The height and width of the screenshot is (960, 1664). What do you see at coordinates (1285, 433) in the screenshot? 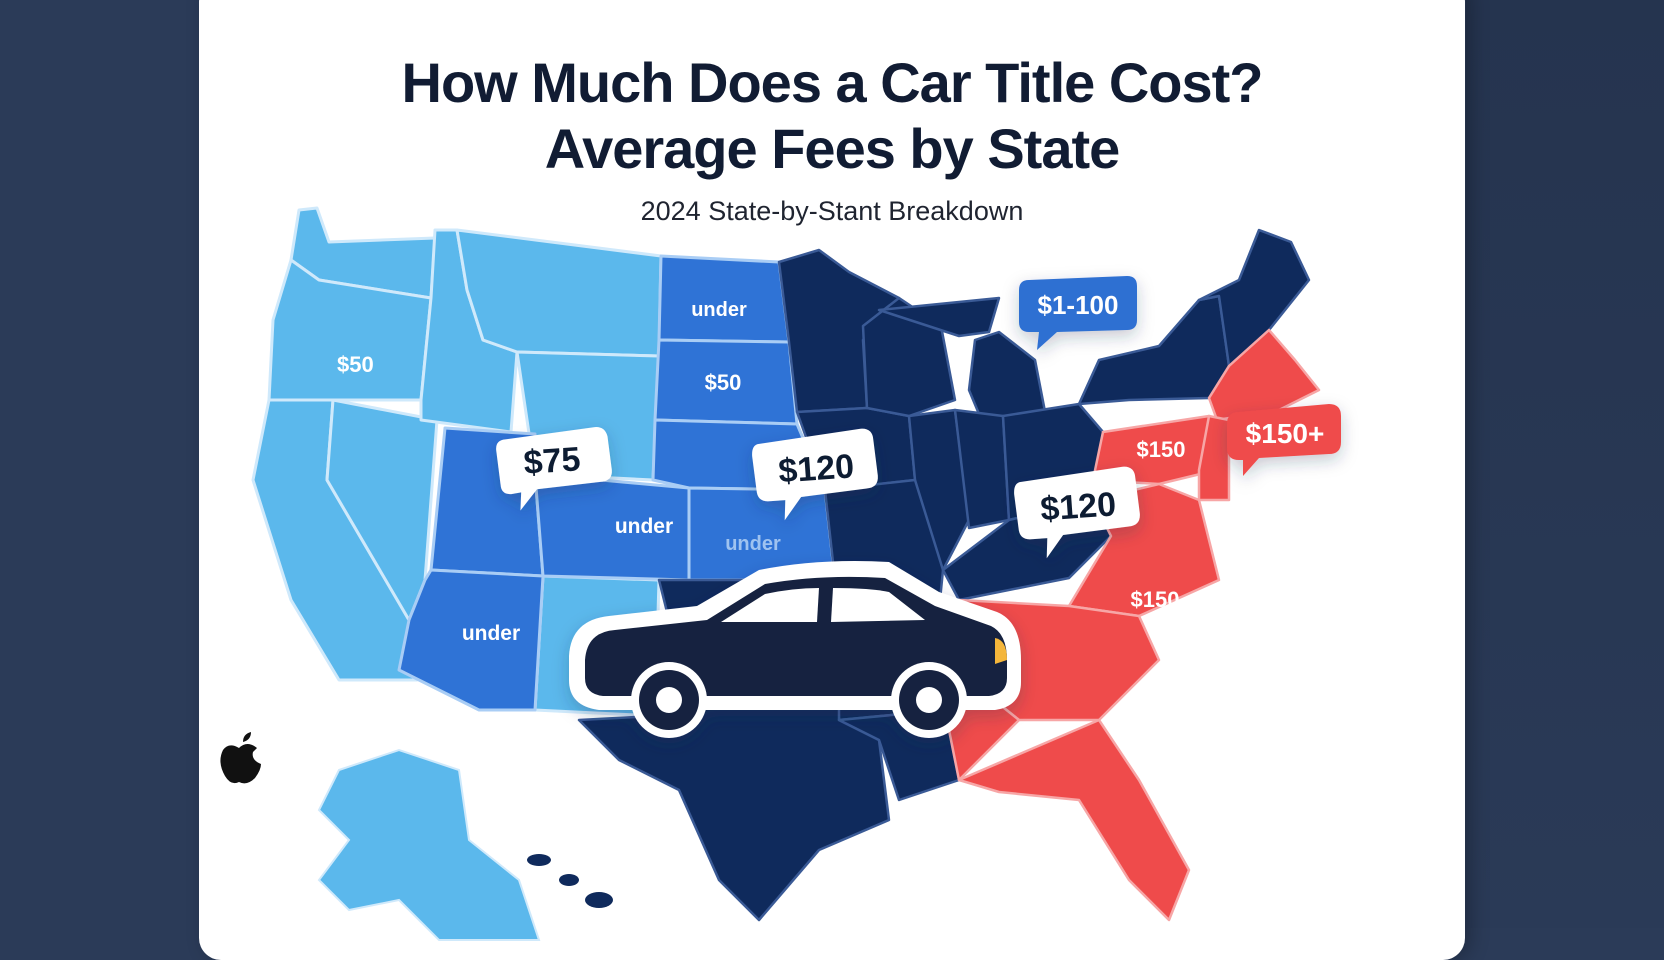
I see `callout-northeast-text: $150+` at bounding box center [1285, 433].